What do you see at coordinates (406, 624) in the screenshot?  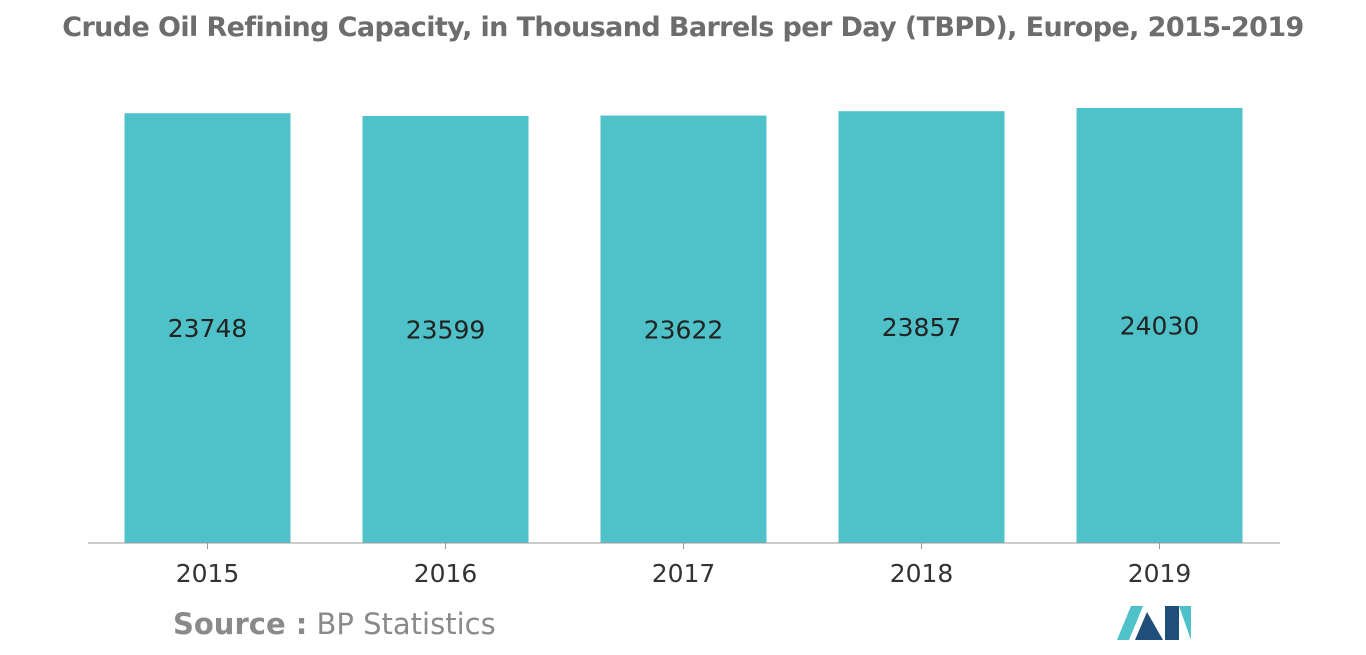 I see `source-text: BP Statistics` at bounding box center [406, 624].